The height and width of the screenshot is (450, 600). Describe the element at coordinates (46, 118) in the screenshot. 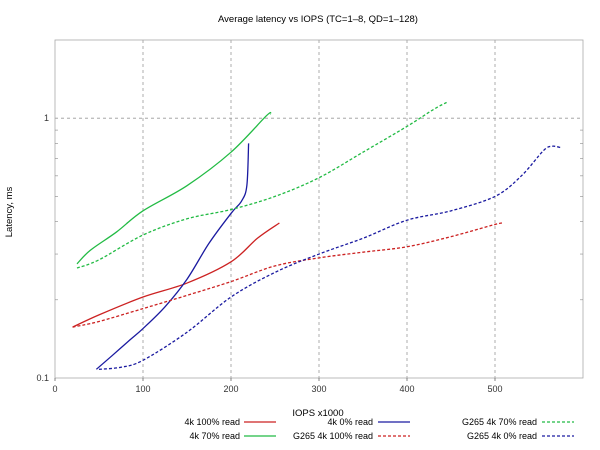

I see `y-tick-label: 1` at that location.